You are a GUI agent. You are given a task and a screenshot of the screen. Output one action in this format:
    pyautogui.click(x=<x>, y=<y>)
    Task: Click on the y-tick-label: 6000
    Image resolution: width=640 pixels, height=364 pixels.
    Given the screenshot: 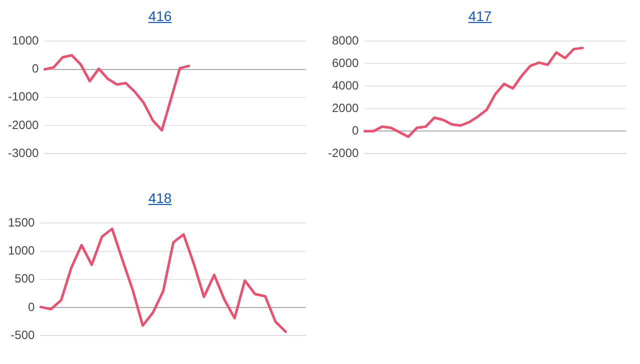 What is the action you would take?
    pyautogui.click(x=346, y=63)
    